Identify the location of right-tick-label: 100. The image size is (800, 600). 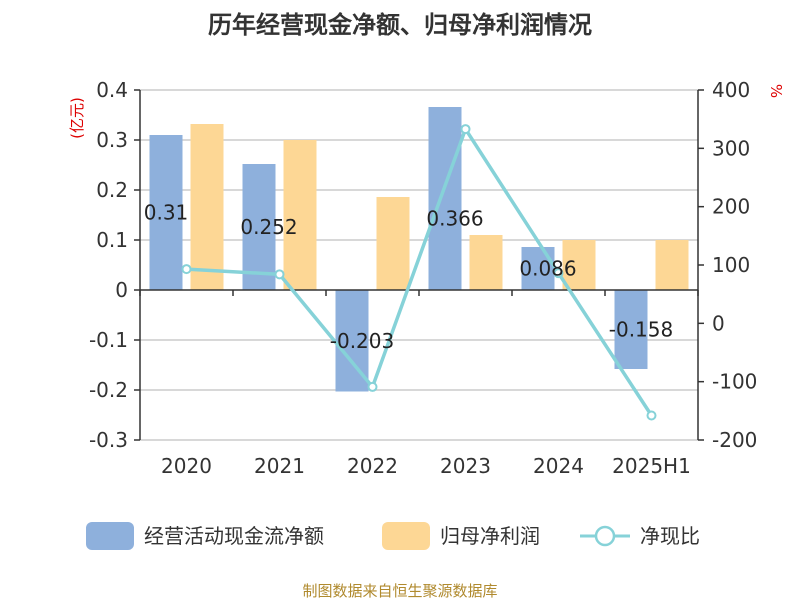
(731, 265).